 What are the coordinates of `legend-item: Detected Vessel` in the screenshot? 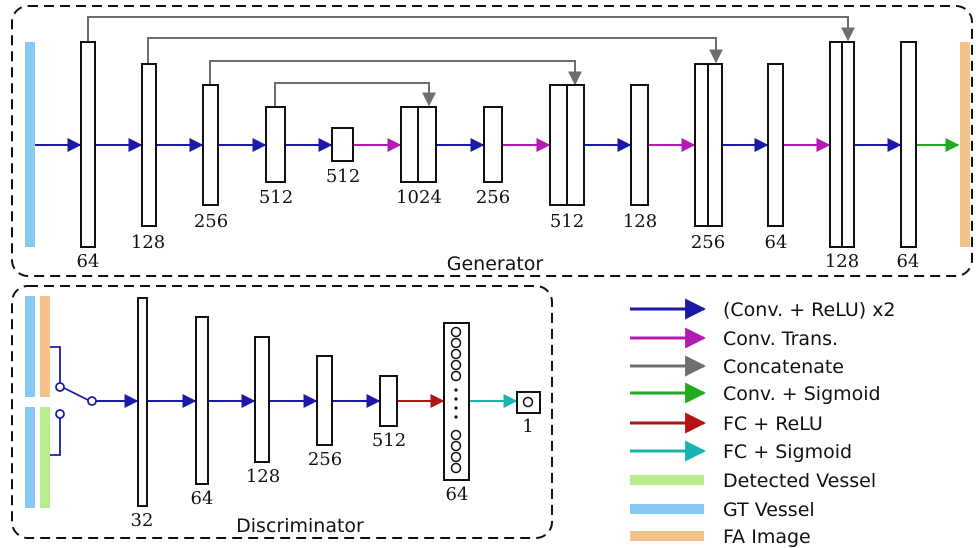 It's located at (753, 481).